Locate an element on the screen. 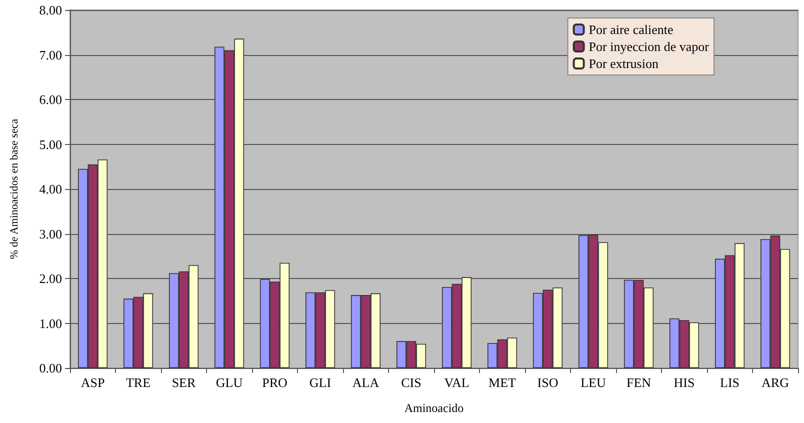 The width and height of the screenshot is (804, 423). x-tick-label: ALA is located at coordinates (366, 382).